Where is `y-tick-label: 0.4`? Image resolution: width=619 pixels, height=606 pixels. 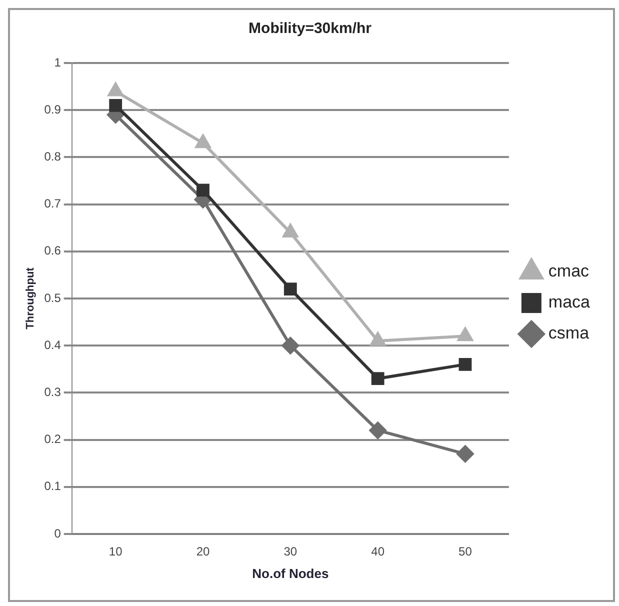
y-tick-label: 0.4 is located at coordinates (53, 345).